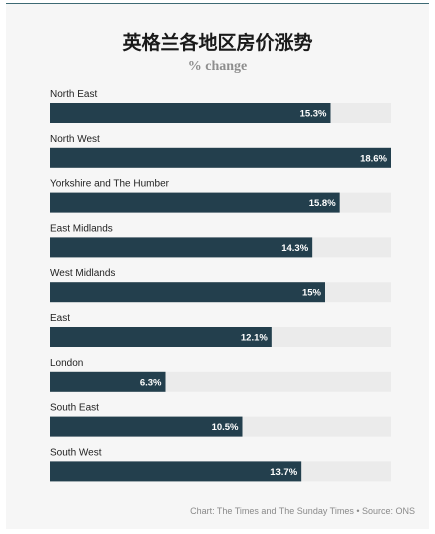 Image resolution: width=435 pixels, height=534 pixels. I want to click on value-label: 12.1%, so click(254, 338).